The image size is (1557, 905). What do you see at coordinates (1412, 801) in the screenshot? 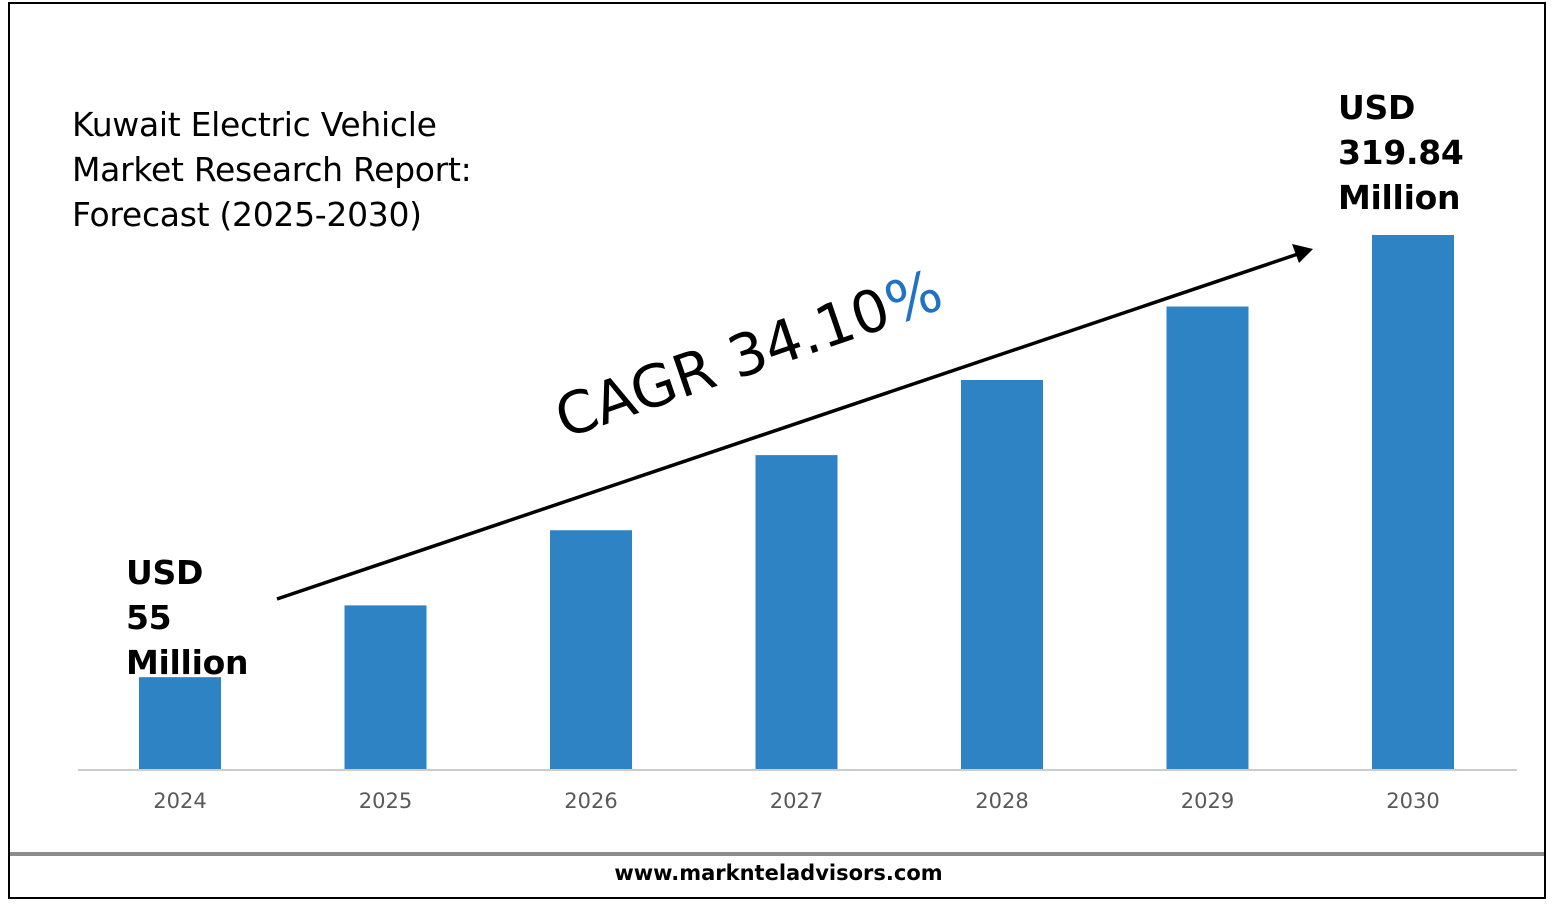
I see `x-tick-label-2030: 2030` at bounding box center [1412, 801].